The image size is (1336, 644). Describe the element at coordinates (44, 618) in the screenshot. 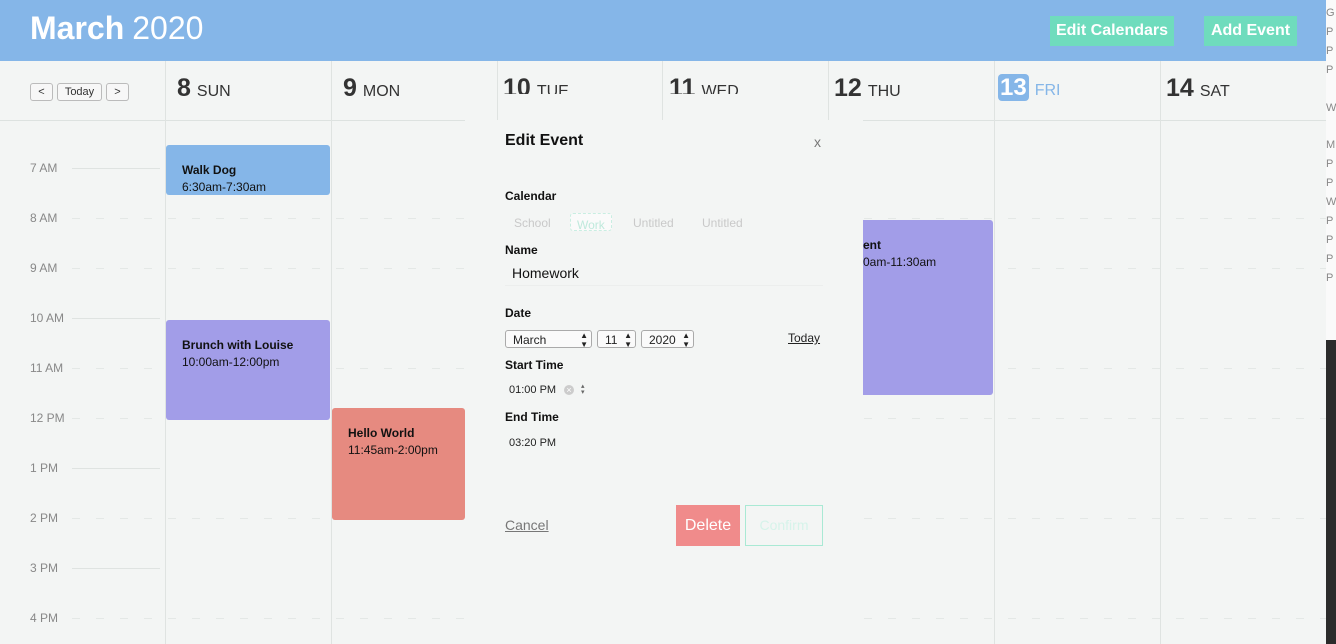

I see `hour-label: 4 PM` at that location.